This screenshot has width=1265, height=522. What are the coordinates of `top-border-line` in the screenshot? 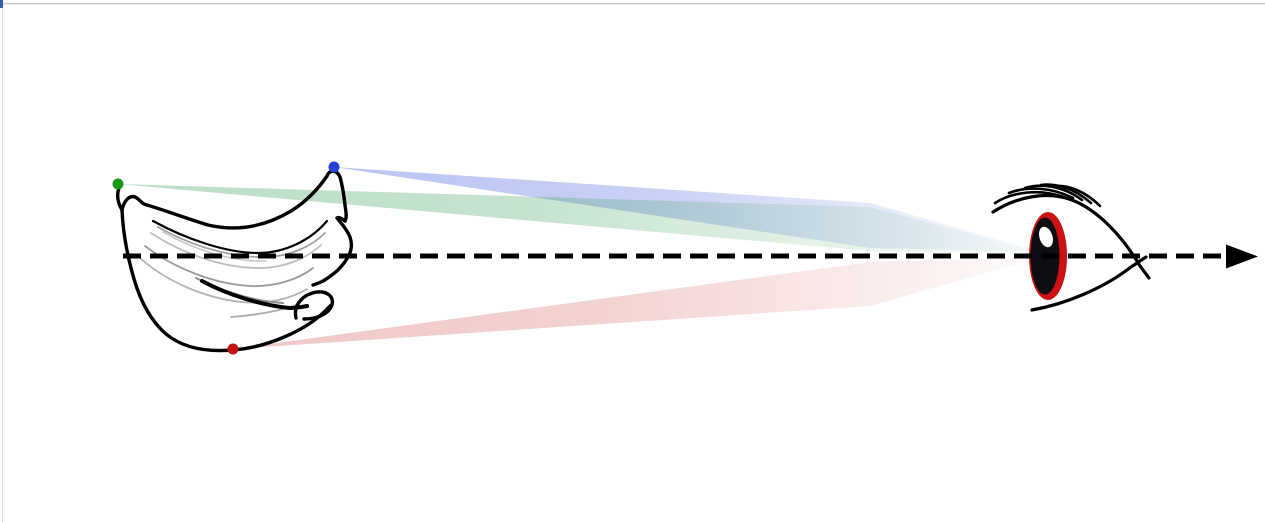 It's located at (632, 4).